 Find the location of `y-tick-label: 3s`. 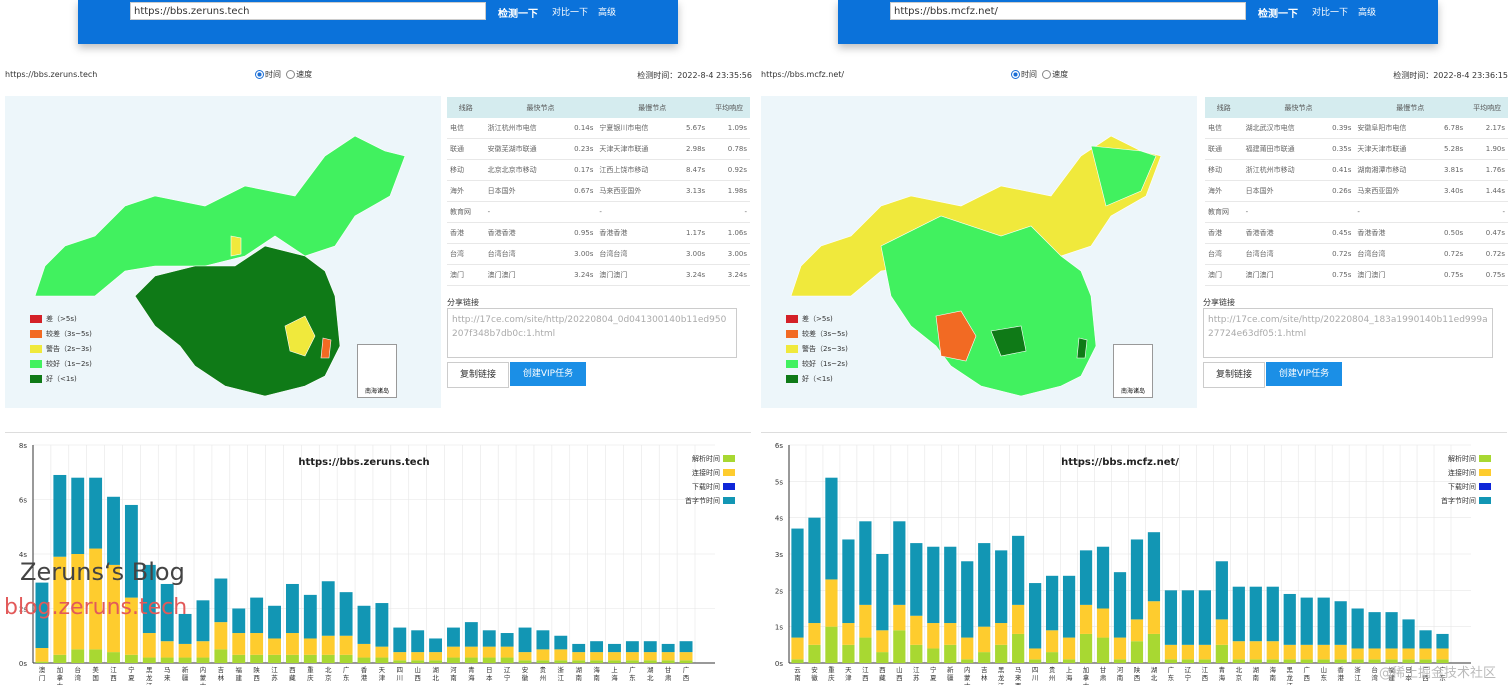

y-tick-label: 3s is located at coordinates (779, 555).